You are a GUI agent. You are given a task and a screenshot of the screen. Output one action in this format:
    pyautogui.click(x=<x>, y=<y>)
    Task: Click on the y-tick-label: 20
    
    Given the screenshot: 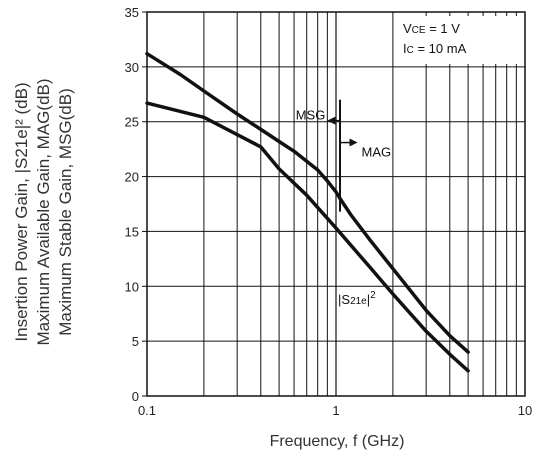 What is the action you would take?
    pyautogui.click(x=132, y=177)
    